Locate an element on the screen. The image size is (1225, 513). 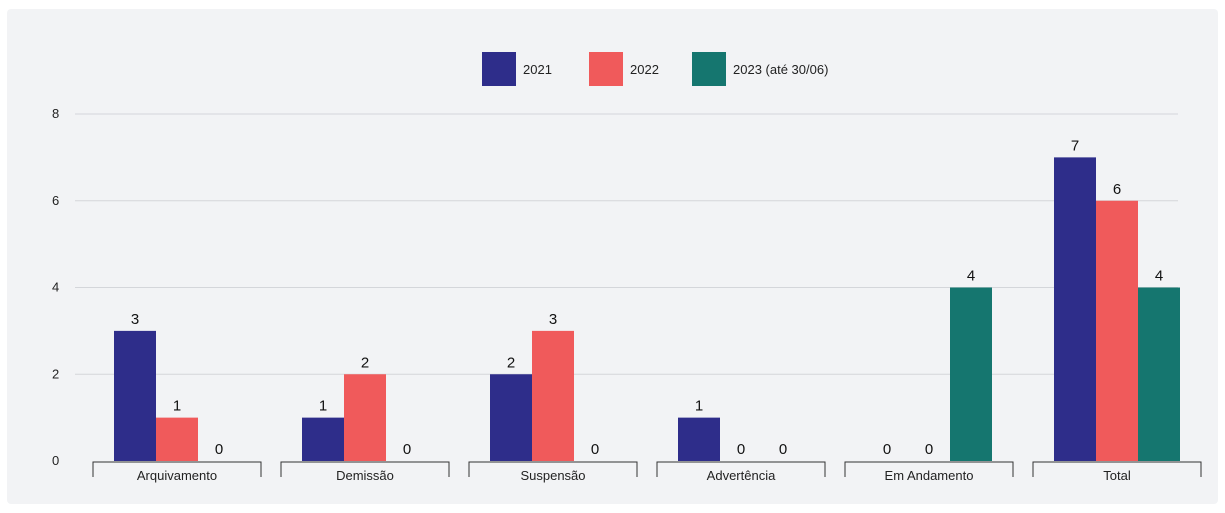
y-tick-label-4: 4 is located at coordinates (55, 287).